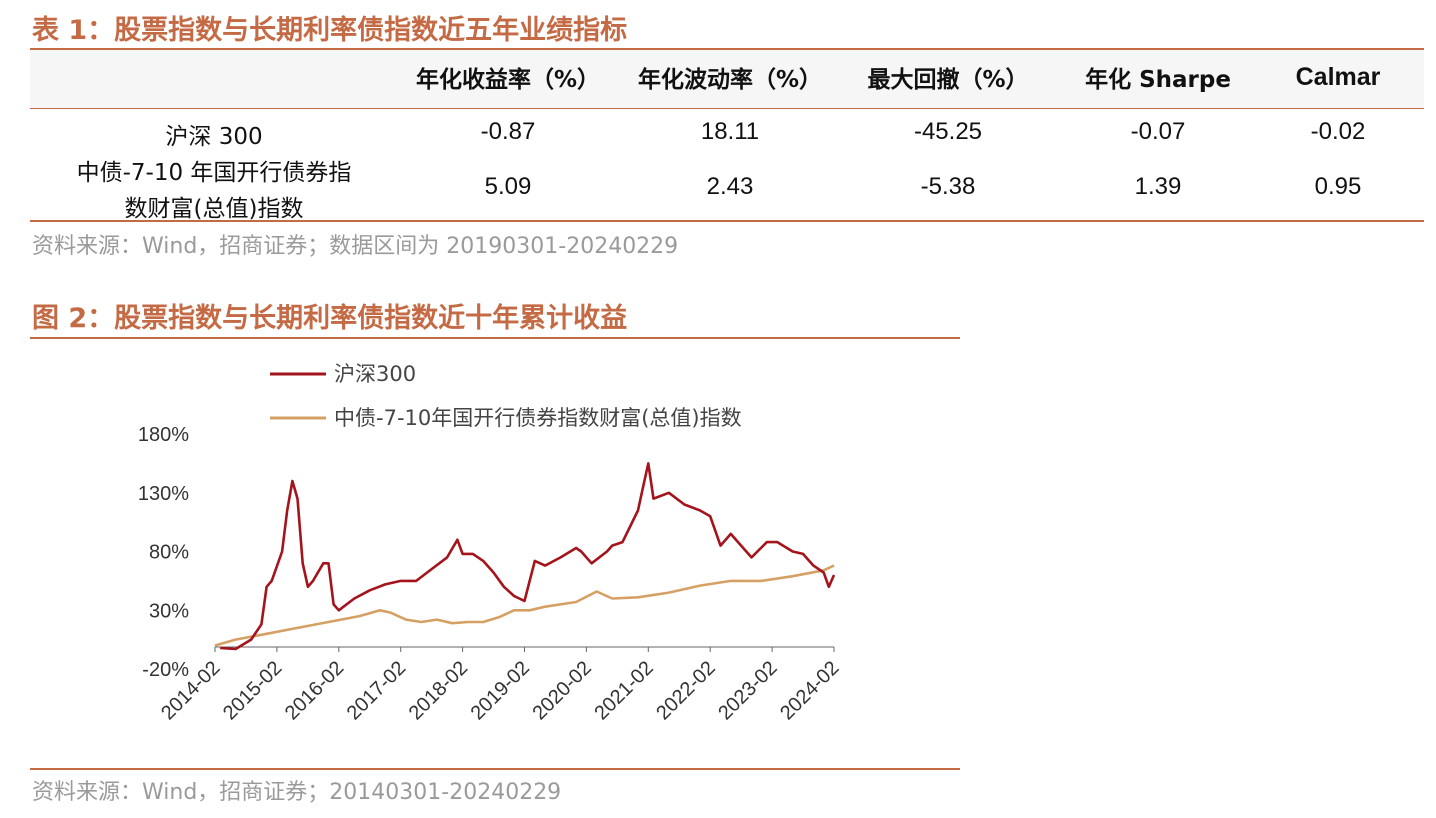  What do you see at coordinates (524, 605) in the screenshot?
I see `series-line-bond-index` at bounding box center [524, 605].